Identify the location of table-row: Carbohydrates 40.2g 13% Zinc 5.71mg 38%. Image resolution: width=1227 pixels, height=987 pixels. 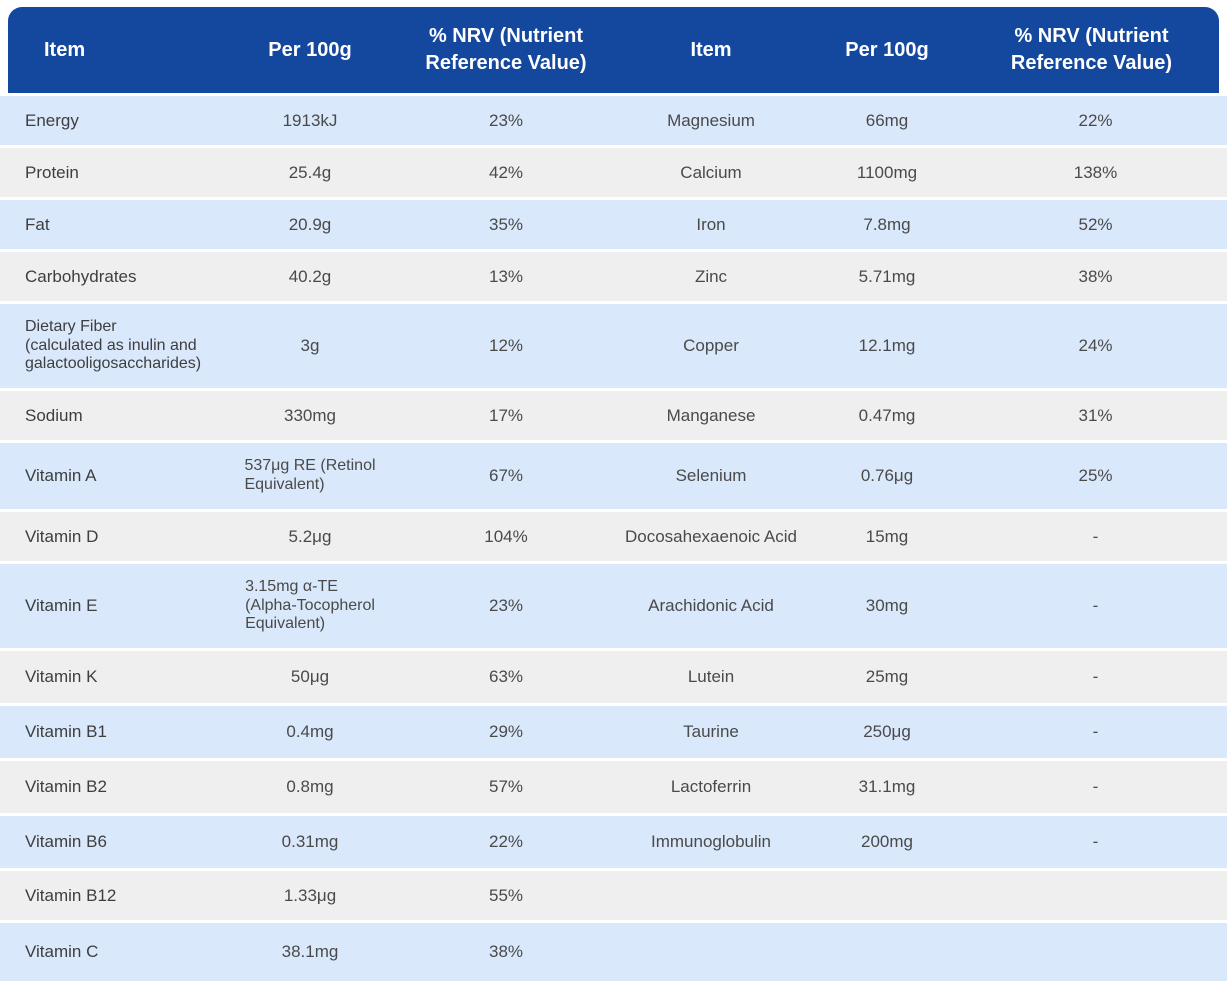
(613, 276).